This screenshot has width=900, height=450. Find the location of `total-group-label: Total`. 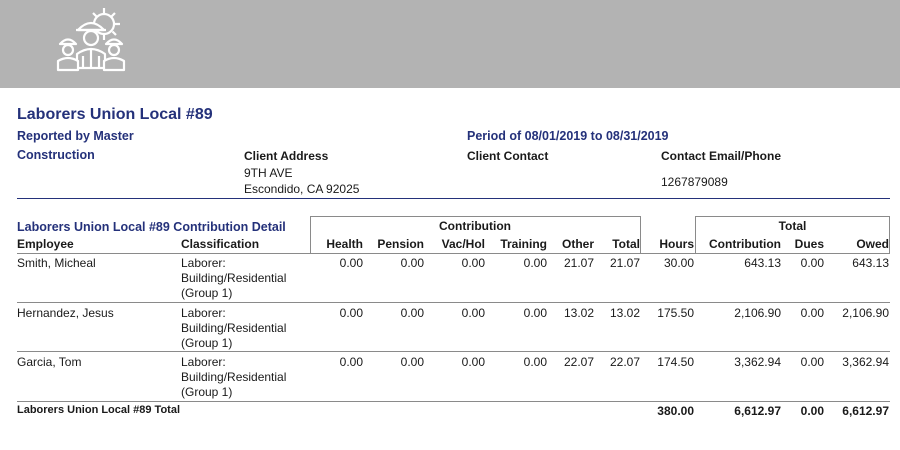

total-group-label: Total is located at coordinates (792, 226).